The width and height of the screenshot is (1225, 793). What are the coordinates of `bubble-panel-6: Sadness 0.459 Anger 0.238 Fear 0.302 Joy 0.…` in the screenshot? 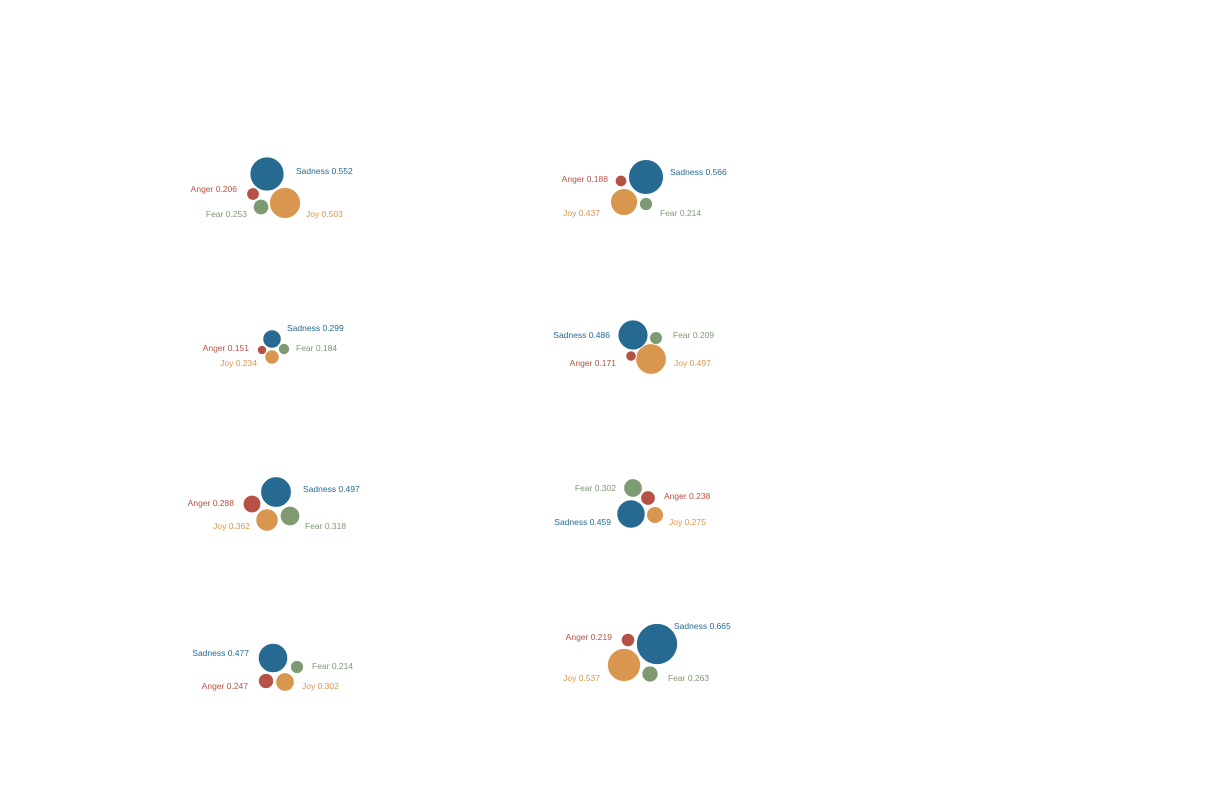 It's located at (632, 503).